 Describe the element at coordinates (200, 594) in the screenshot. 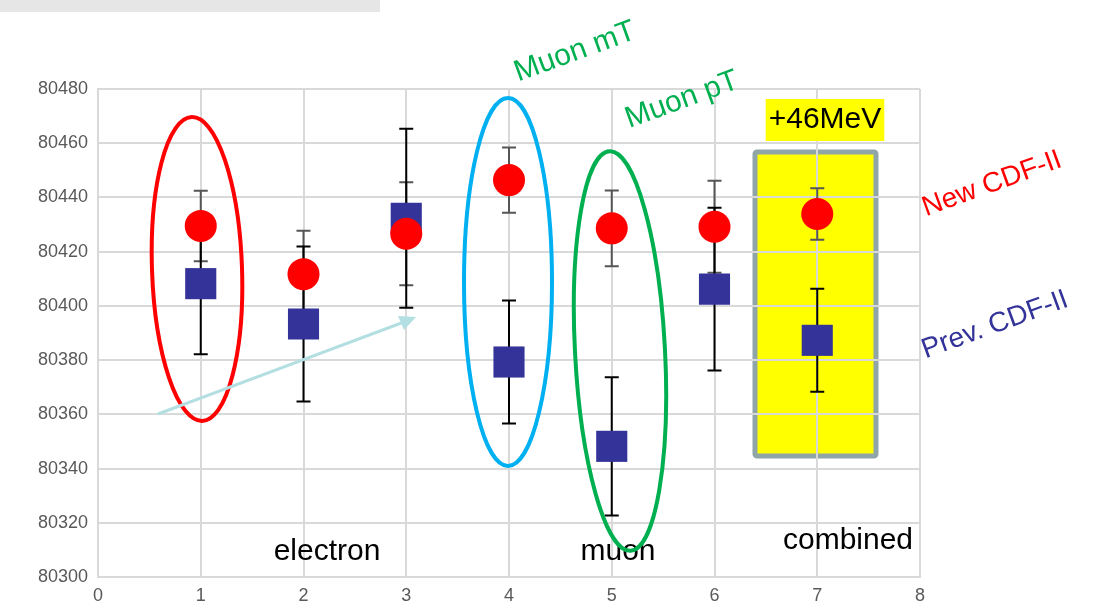

I see `x-tick-label: 1` at that location.